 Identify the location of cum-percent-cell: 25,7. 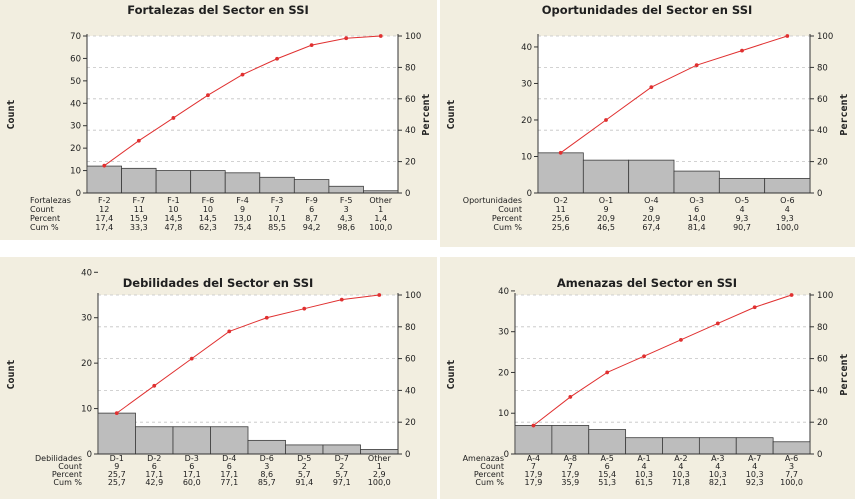
(117, 482).